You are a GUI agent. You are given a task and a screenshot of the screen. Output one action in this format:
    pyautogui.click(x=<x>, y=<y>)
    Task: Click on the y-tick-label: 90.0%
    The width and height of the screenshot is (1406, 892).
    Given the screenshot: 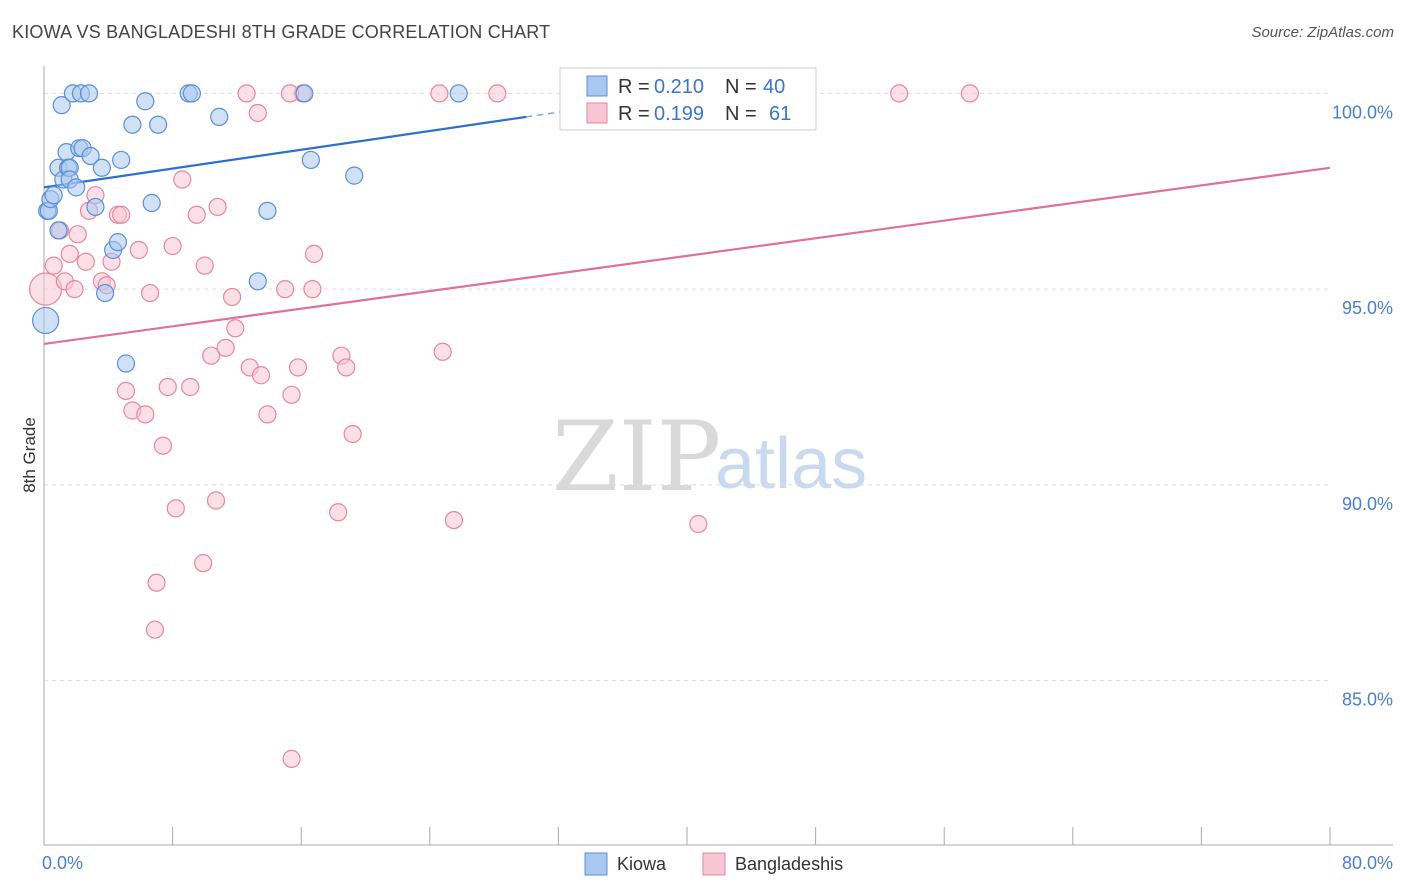 What is the action you would take?
    pyautogui.click(x=1367, y=504)
    